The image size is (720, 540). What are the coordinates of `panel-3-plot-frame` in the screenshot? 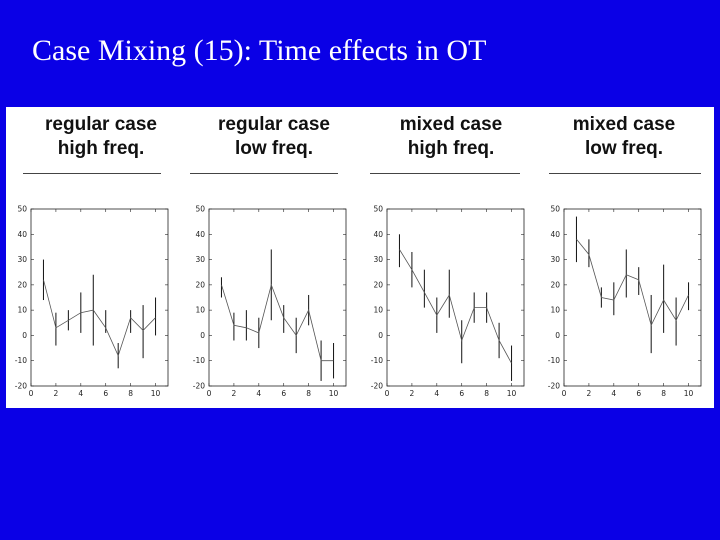 It's located at (455, 297).